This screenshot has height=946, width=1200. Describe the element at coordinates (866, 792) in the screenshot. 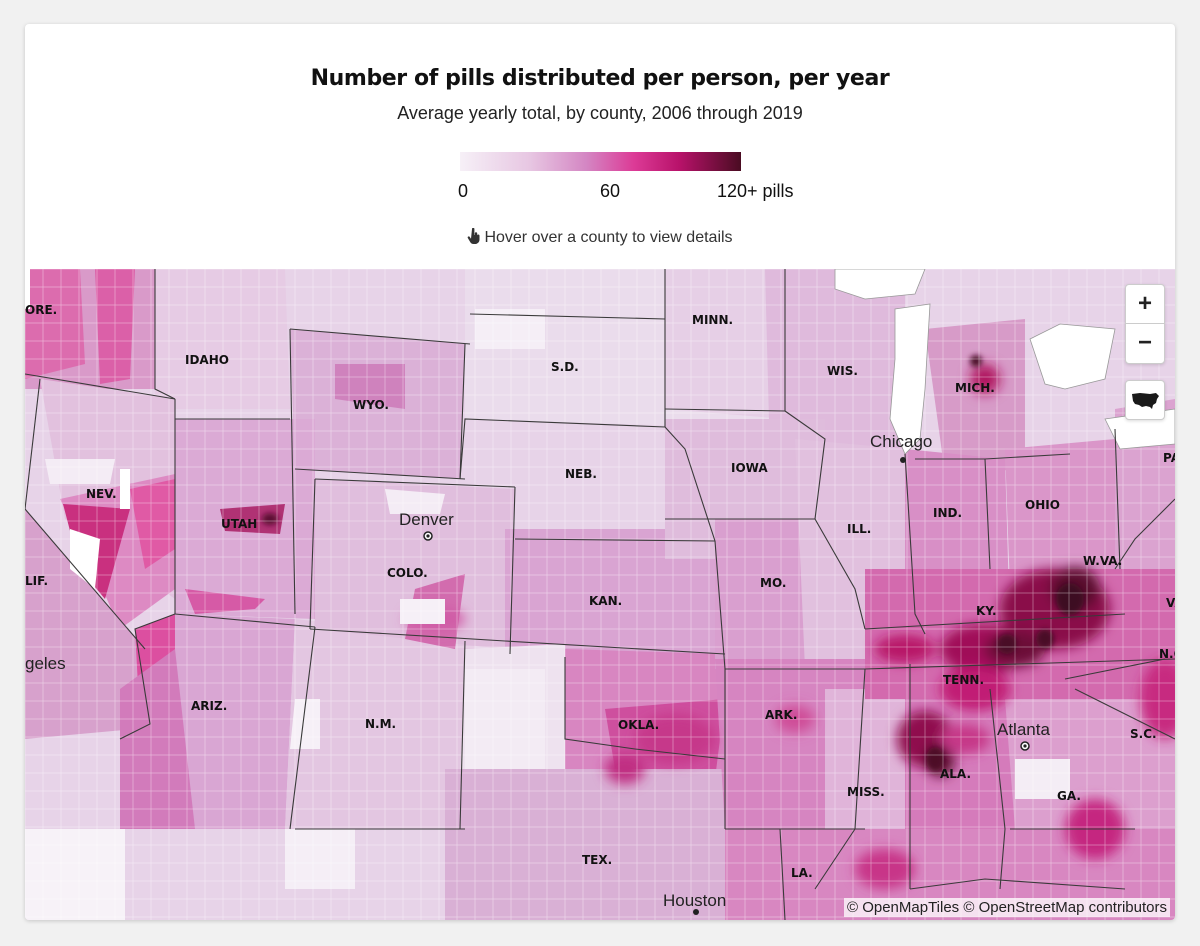

I see `state-label: MISS.` at that location.